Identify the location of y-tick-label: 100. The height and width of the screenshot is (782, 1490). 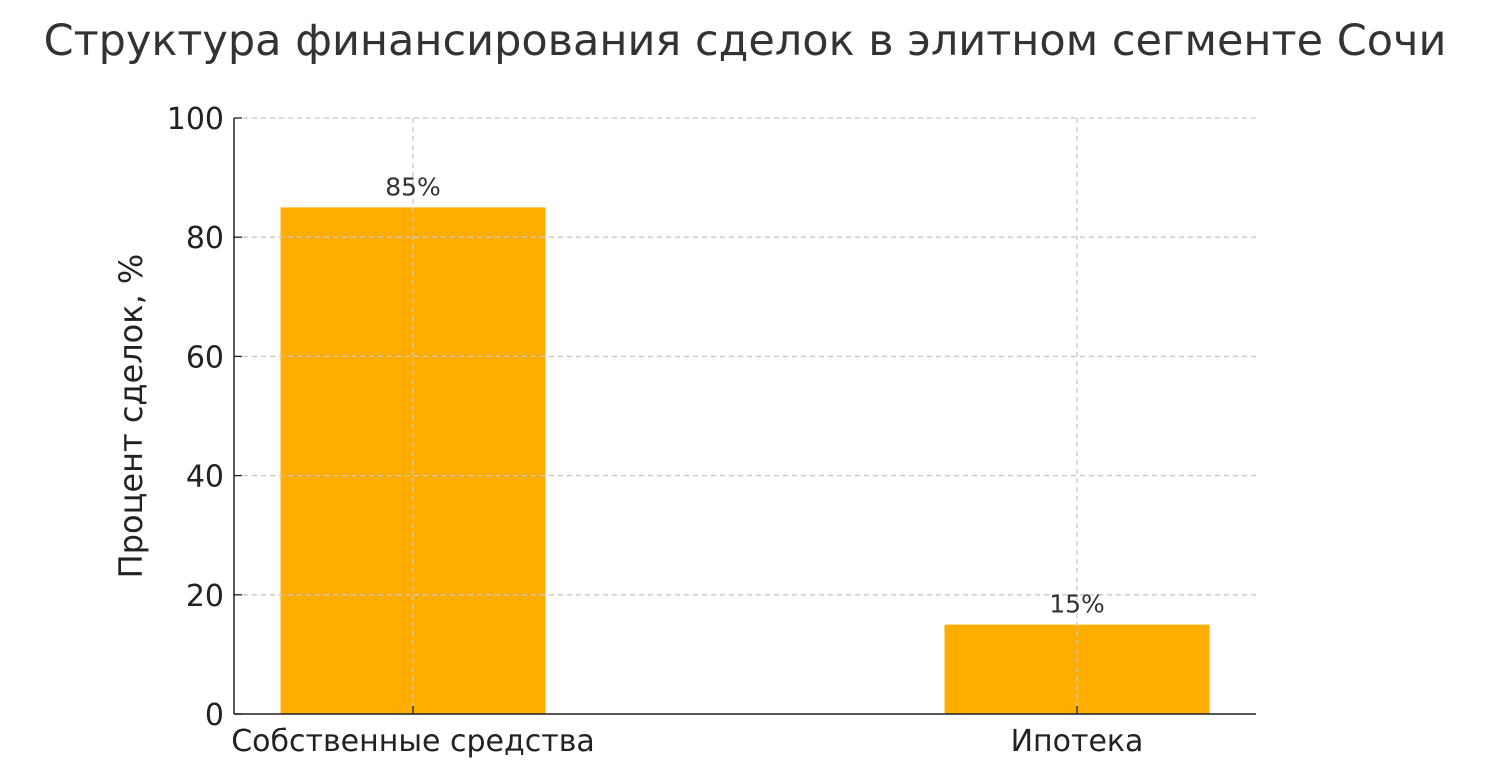
(195, 119).